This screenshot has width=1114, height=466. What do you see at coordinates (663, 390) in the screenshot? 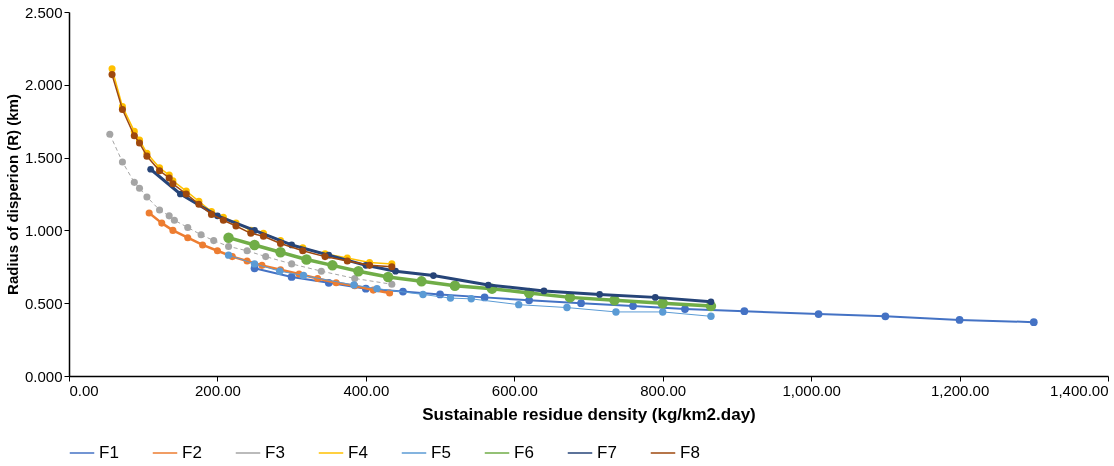
I see `x-tick-label: 800.00` at bounding box center [663, 390].